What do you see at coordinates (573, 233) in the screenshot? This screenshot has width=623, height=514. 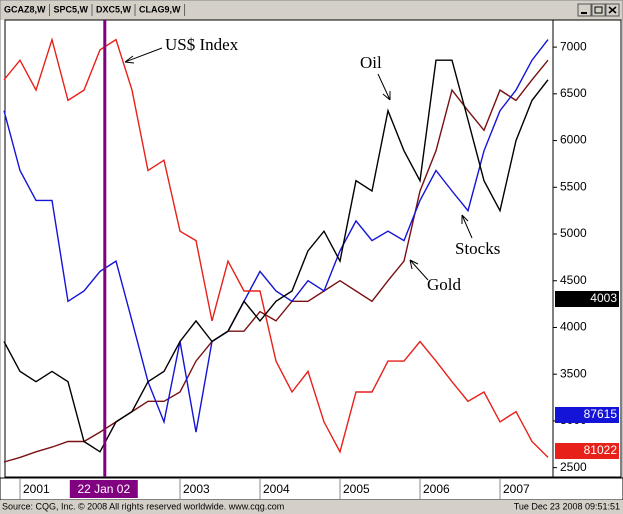 I see `y-tick-label: 5000` at bounding box center [573, 233].